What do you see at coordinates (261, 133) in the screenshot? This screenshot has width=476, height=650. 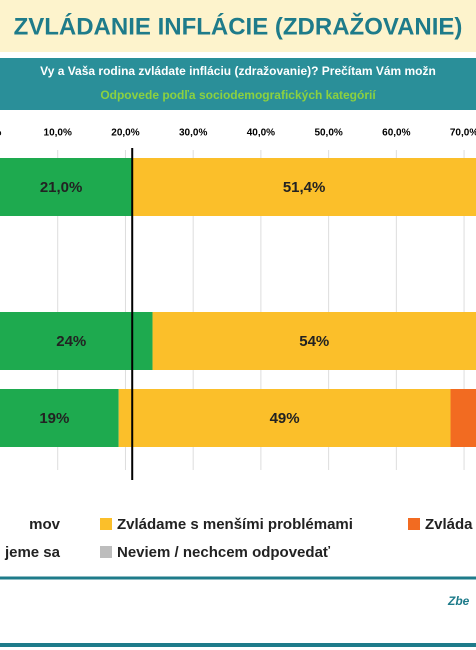 I see `x-tick-label: 40,0%` at bounding box center [261, 133].